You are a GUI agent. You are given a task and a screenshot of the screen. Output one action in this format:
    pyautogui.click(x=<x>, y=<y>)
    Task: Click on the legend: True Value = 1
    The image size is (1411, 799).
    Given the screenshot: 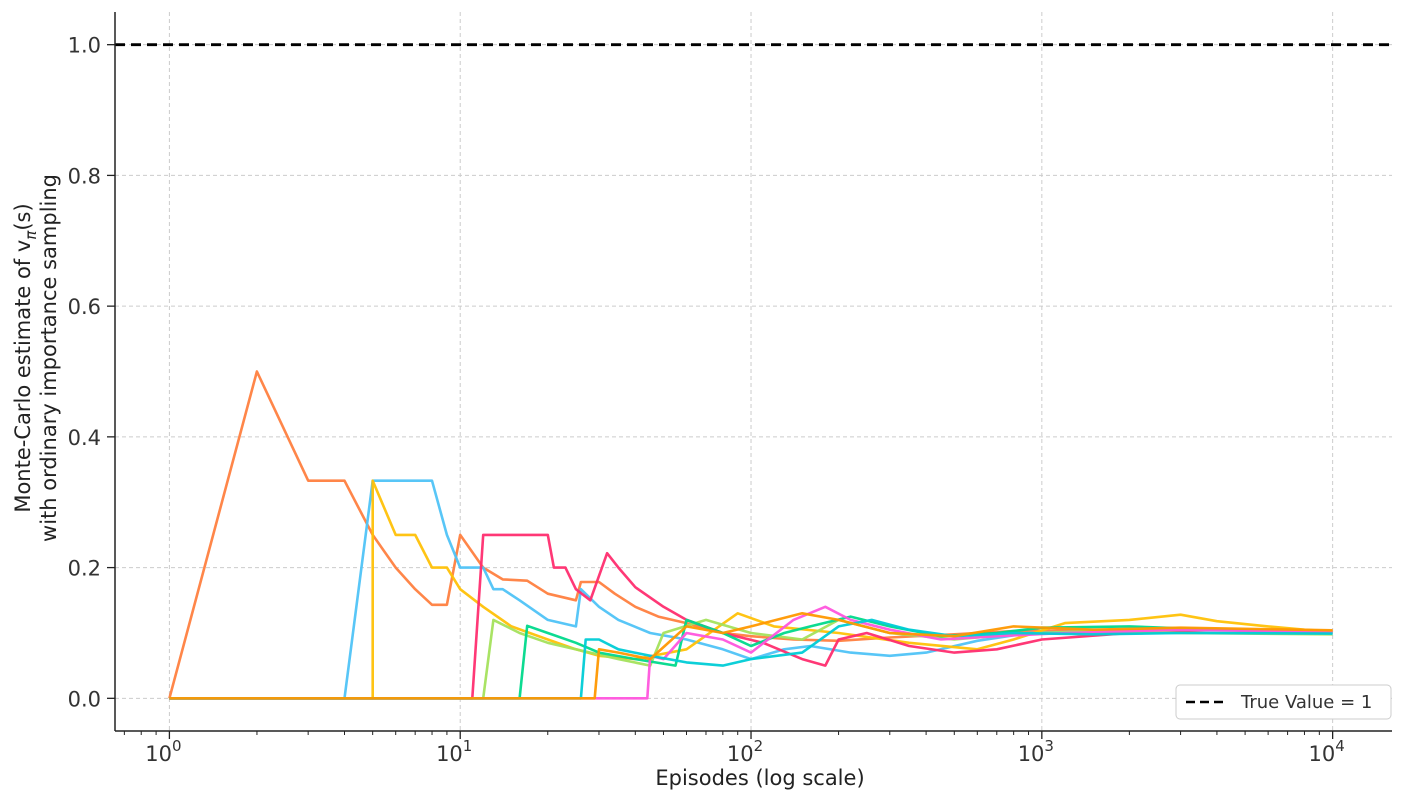 What is the action you would take?
    pyautogui.click(x=1283, y=702)
    